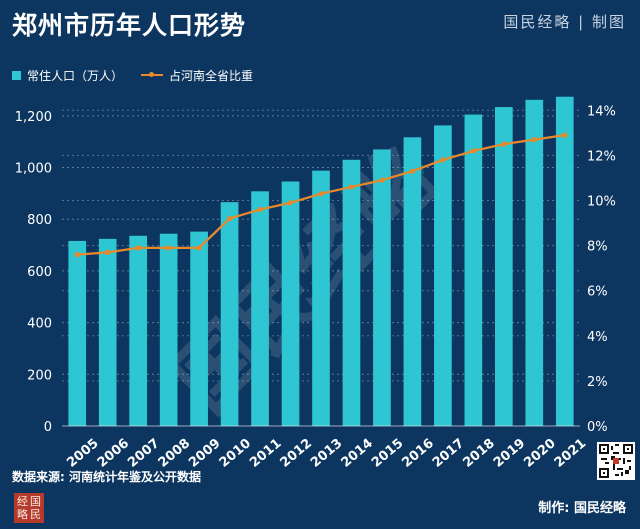 The width and height of the screenshot is (640, 529). What do you see at coordinates (597, 292) in the screenshot?
I see `y-right-tick-label: 6%` at bounding box center [597, 292].